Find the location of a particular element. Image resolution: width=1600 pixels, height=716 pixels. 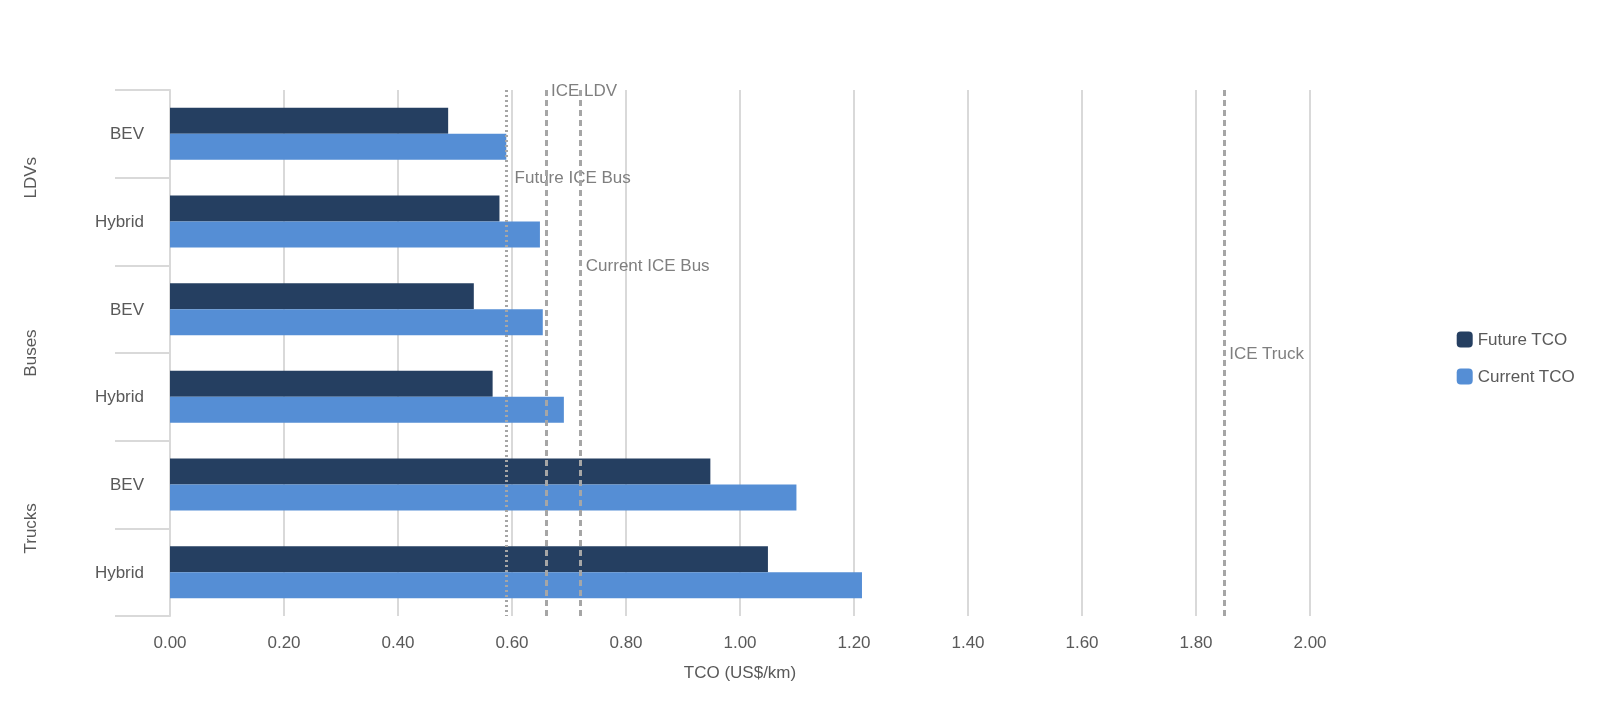

legend-label: Current TCO is located at coordinates (1526, 376).